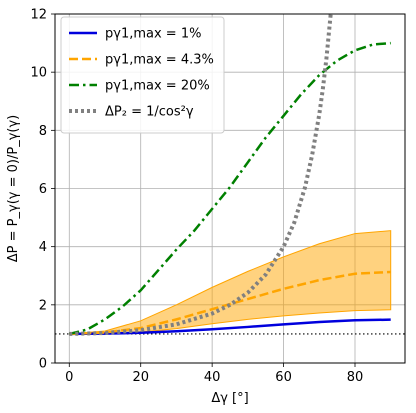 The width and height of the screenshot is (416, 413). What do you see at coordinates (38, 73) in the screenshot?
I see `y-tick-label: 10` at bounding box center [38, 73].